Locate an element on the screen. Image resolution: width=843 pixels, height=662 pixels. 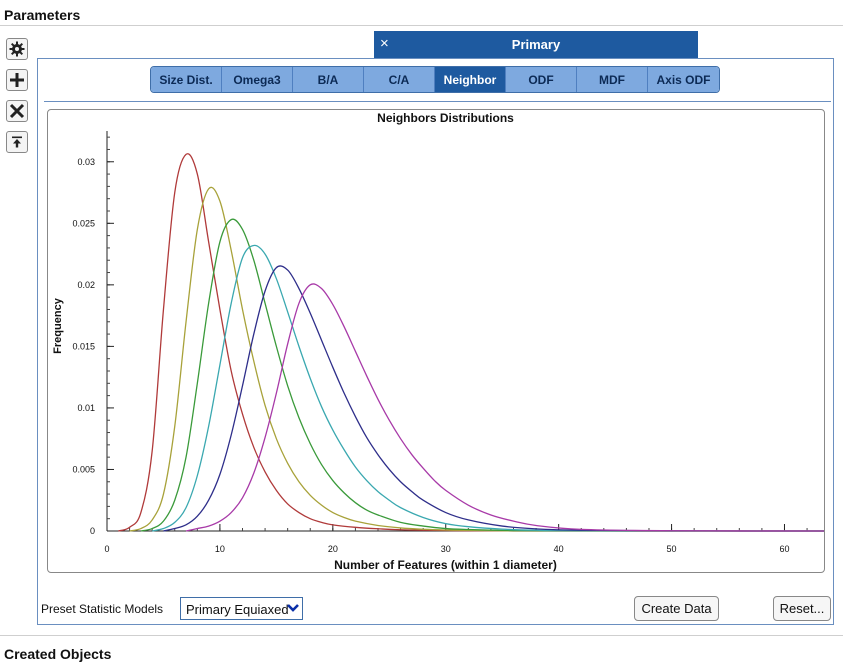
tab-omega3: Omega3 is located at coordinates (257, 79).